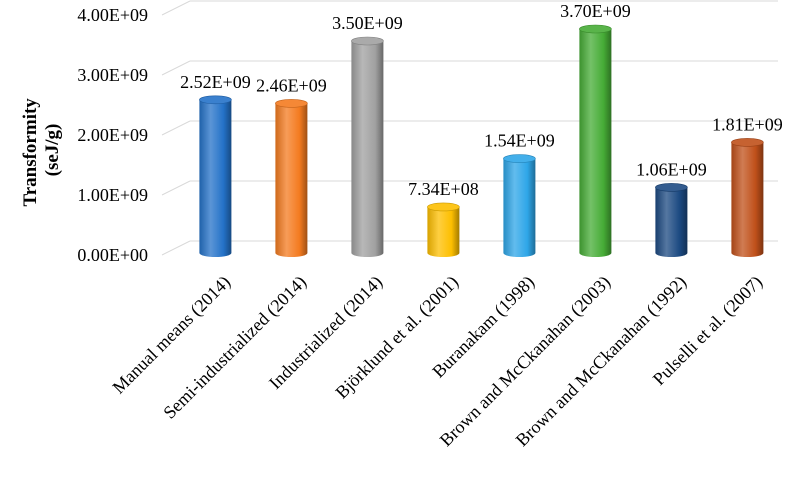  Describe the element at coordinates (595, 11) in the screenshot. I see `data-label: 3.70E+09` at that location.